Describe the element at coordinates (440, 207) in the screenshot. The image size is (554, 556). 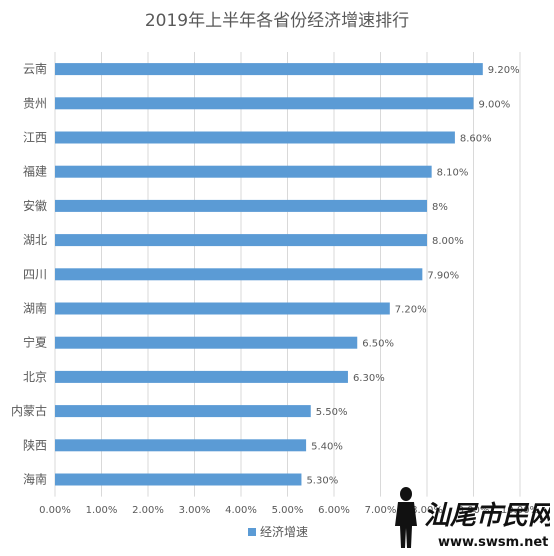
I see `data-label: 8%` at that location.